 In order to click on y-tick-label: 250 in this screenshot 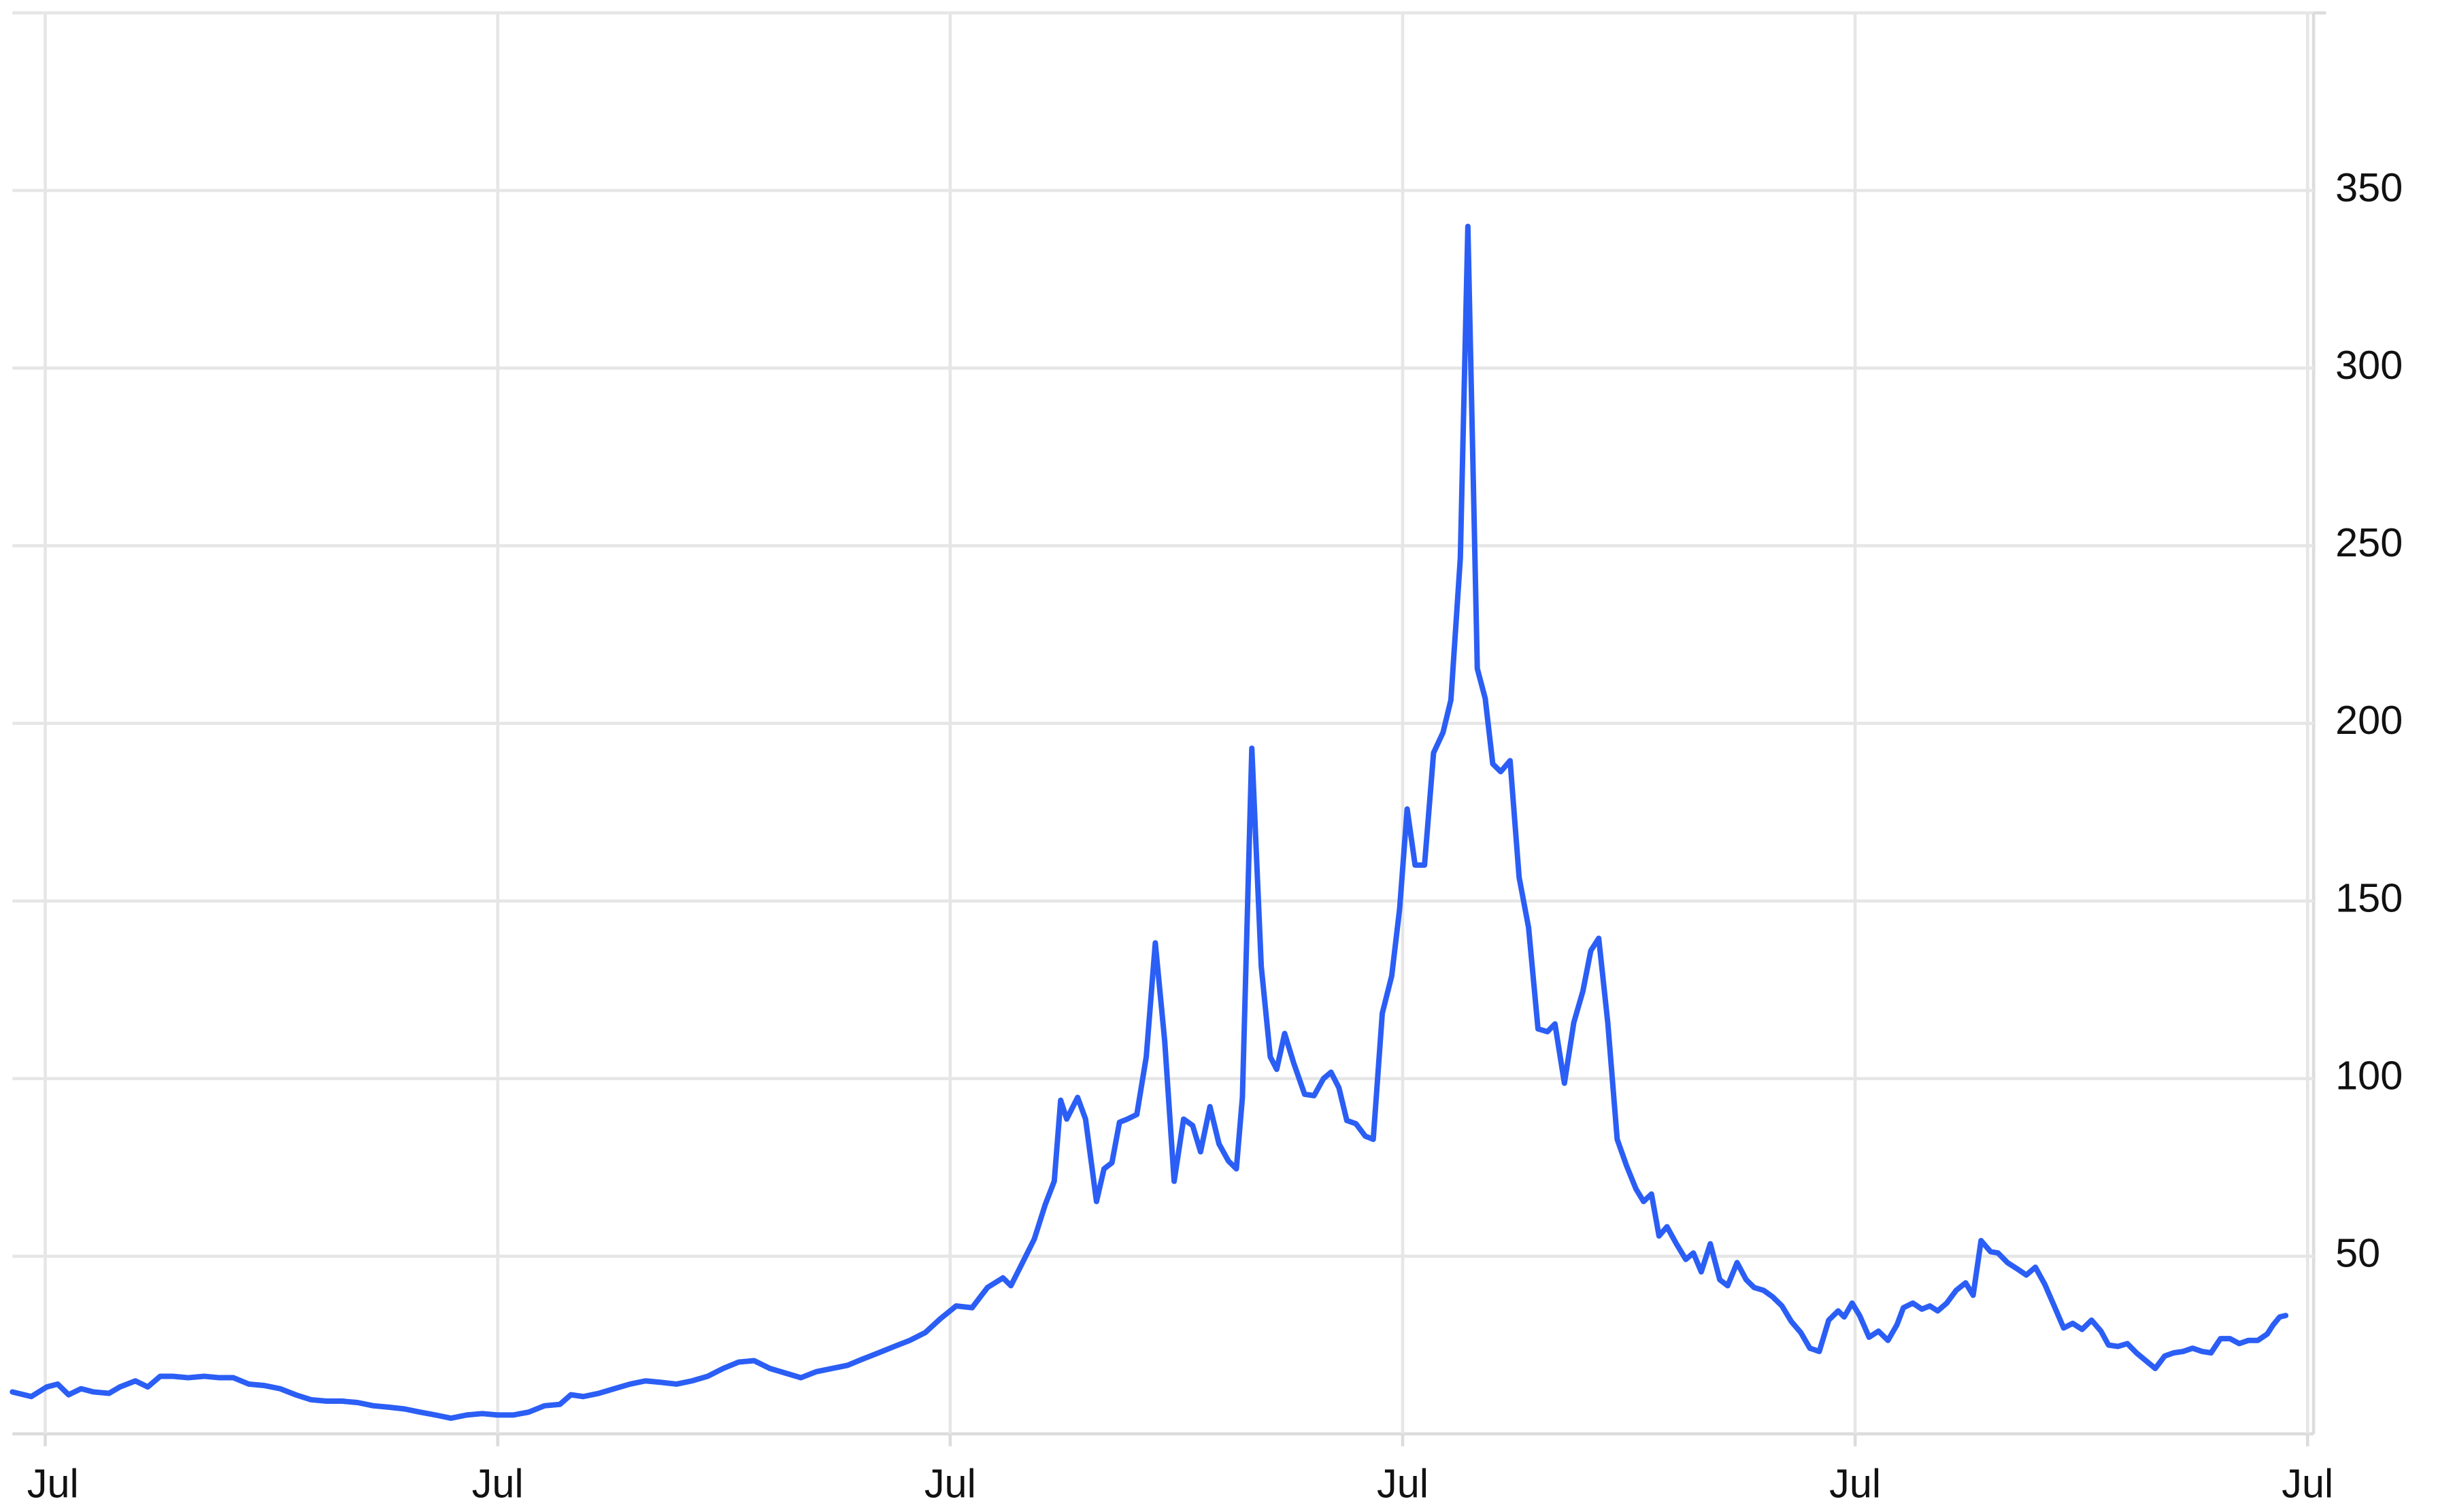, I will do `click(2369, 542)`.